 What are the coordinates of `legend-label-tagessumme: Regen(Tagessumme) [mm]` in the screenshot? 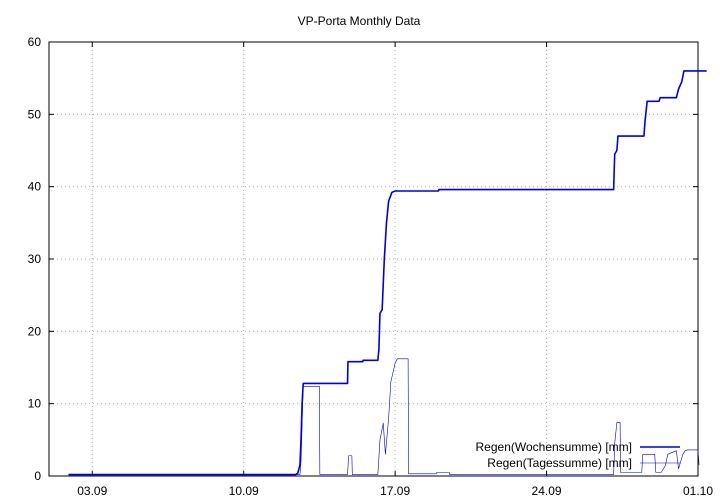 It's located at (559, 463).